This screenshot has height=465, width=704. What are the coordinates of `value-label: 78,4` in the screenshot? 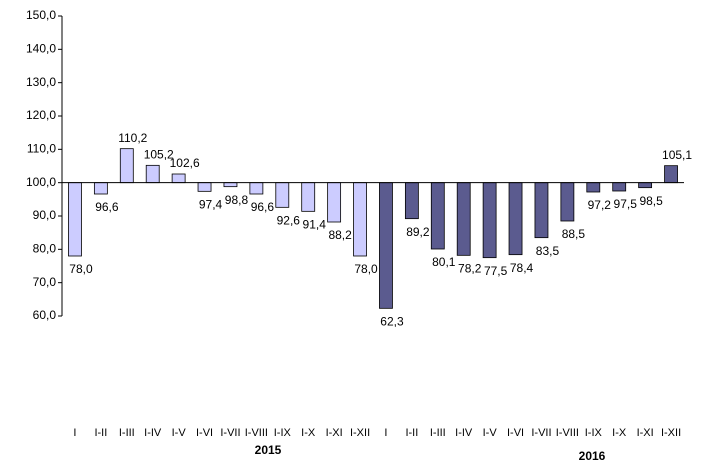 It's located at (522, 268).